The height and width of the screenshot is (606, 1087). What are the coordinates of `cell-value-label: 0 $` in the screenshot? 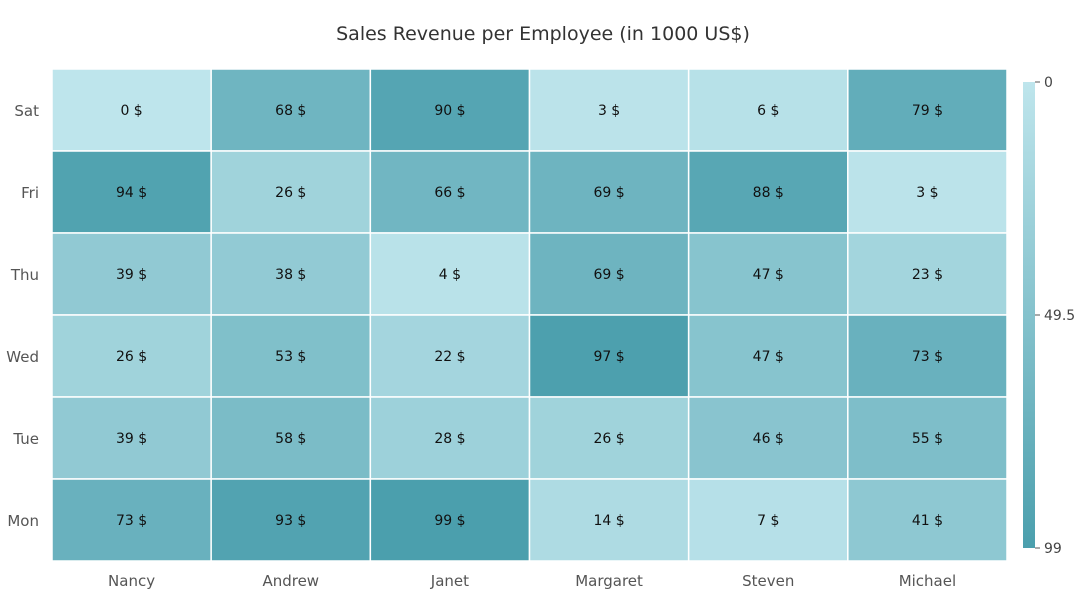 It's located at (131, 111).